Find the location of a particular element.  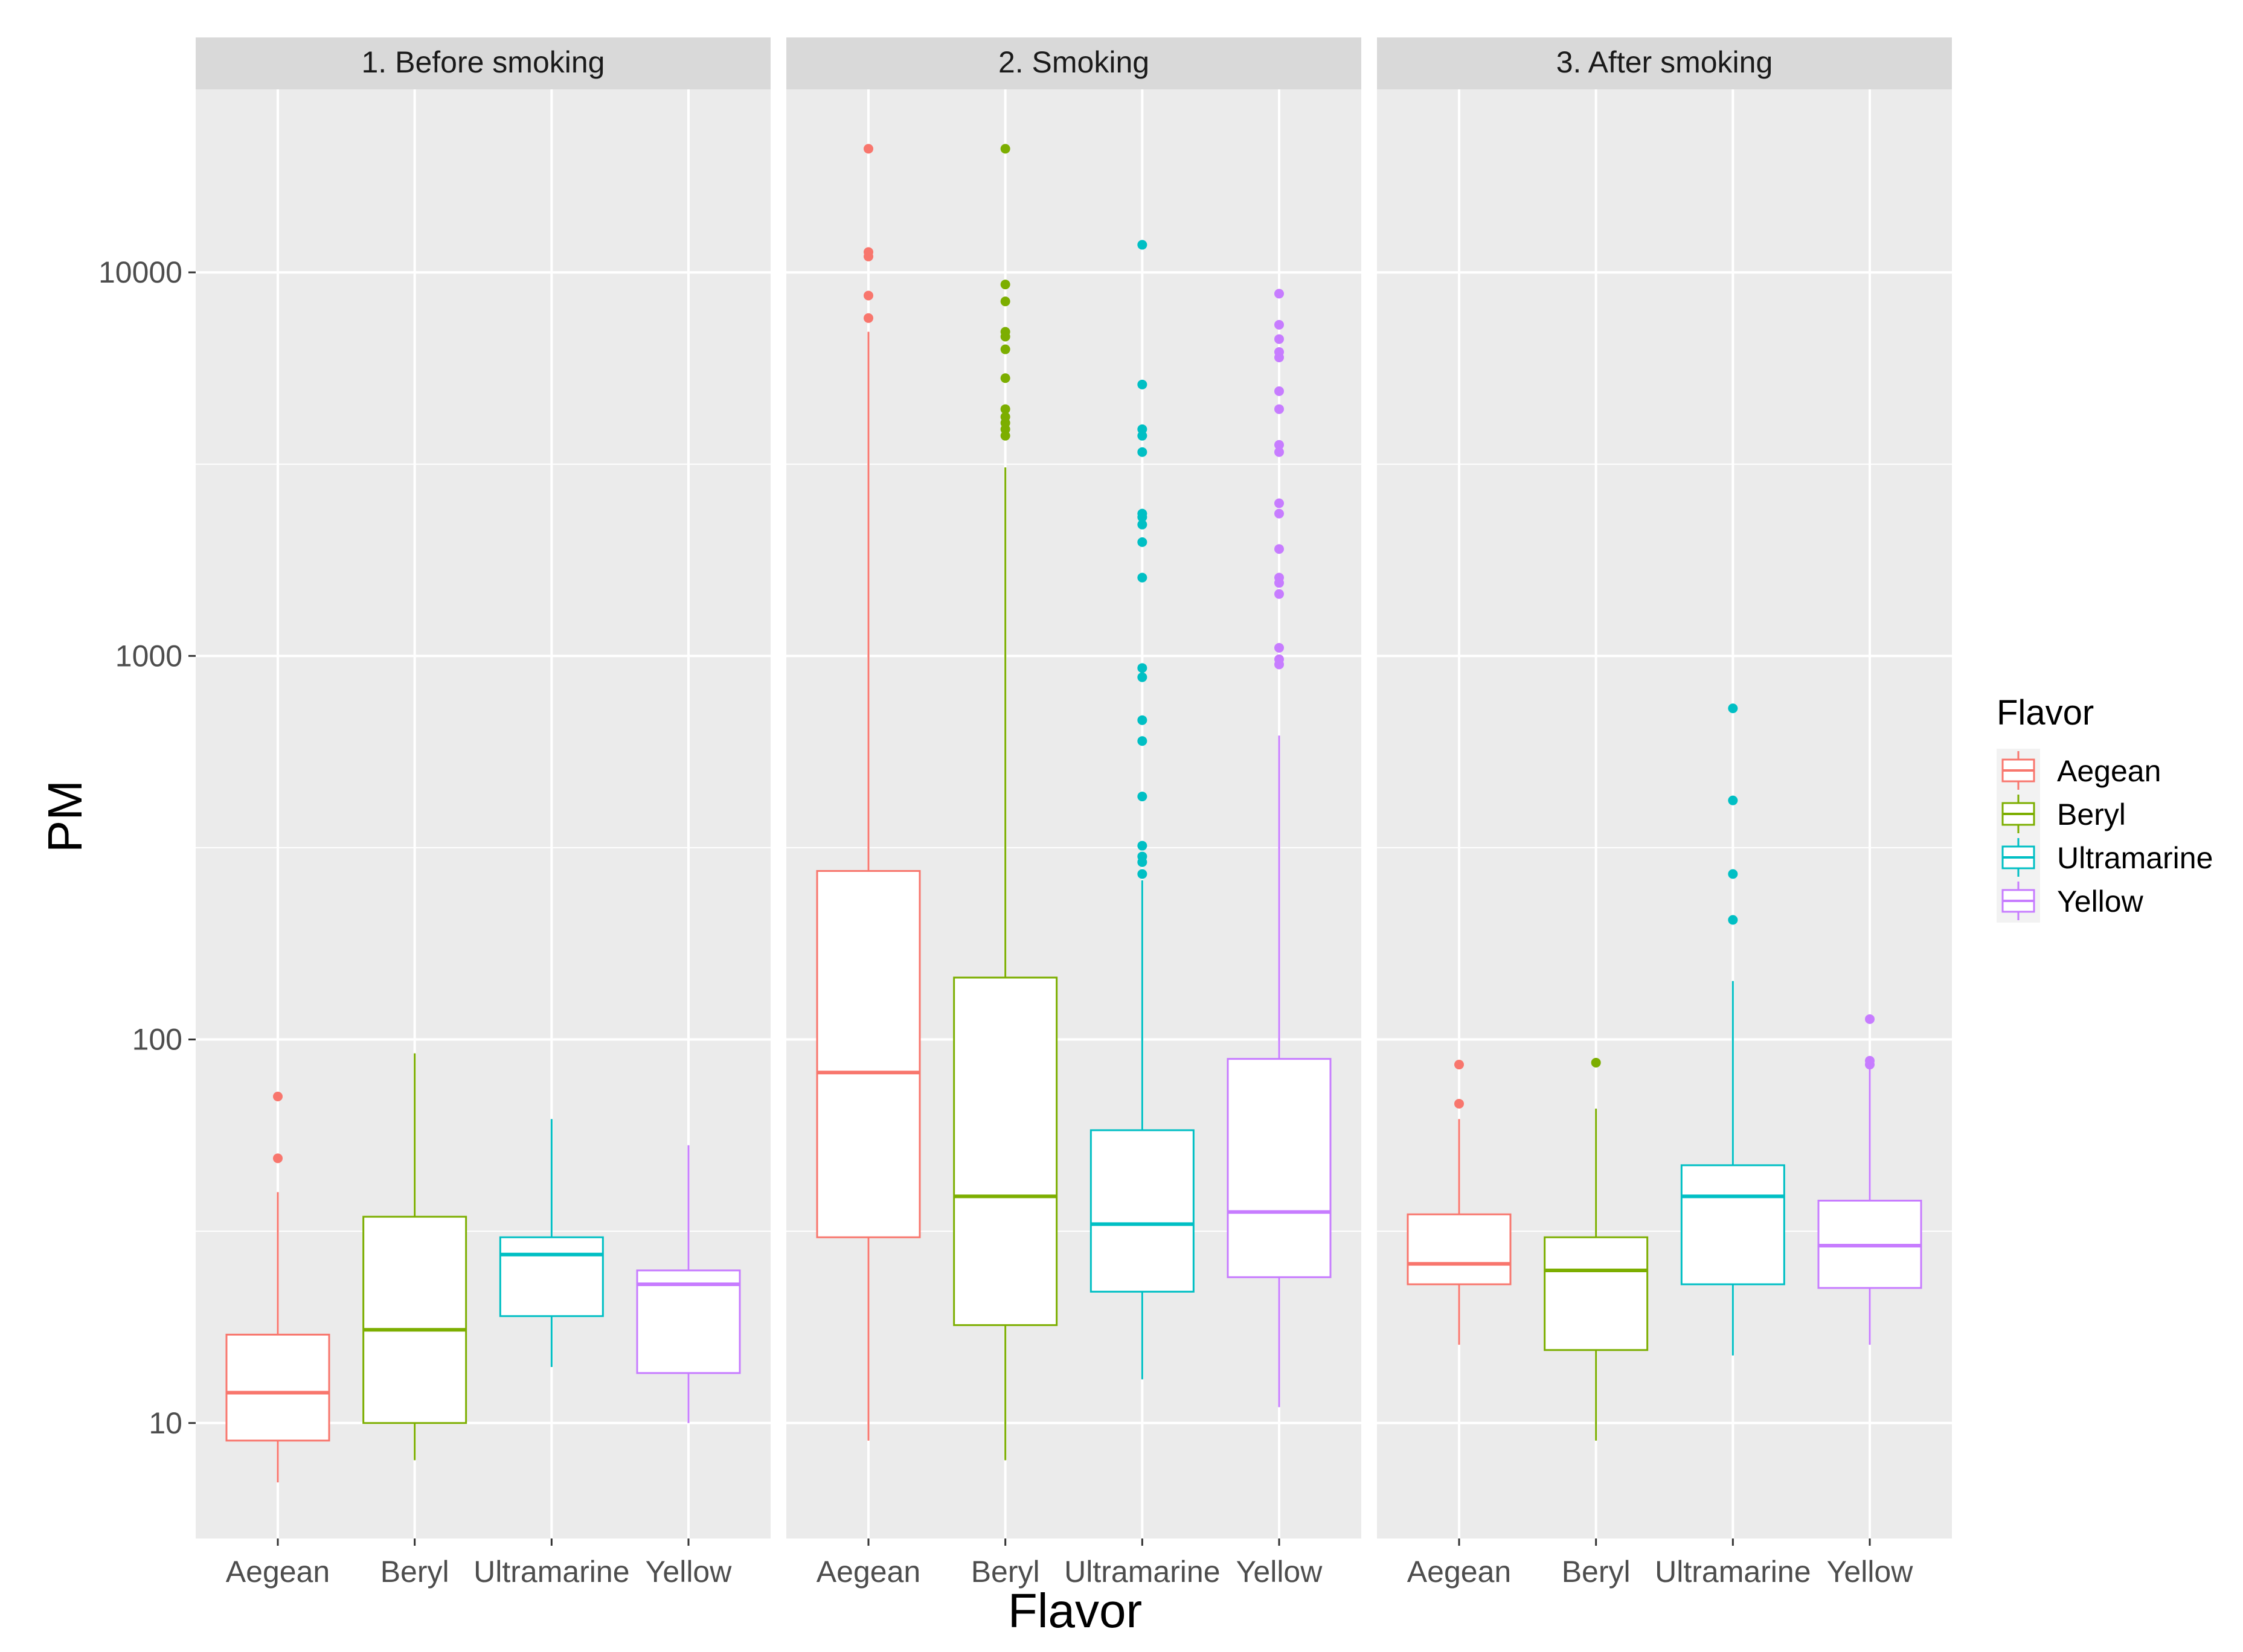

y-tick-label: 1000 is located at coordinates (148, 656).